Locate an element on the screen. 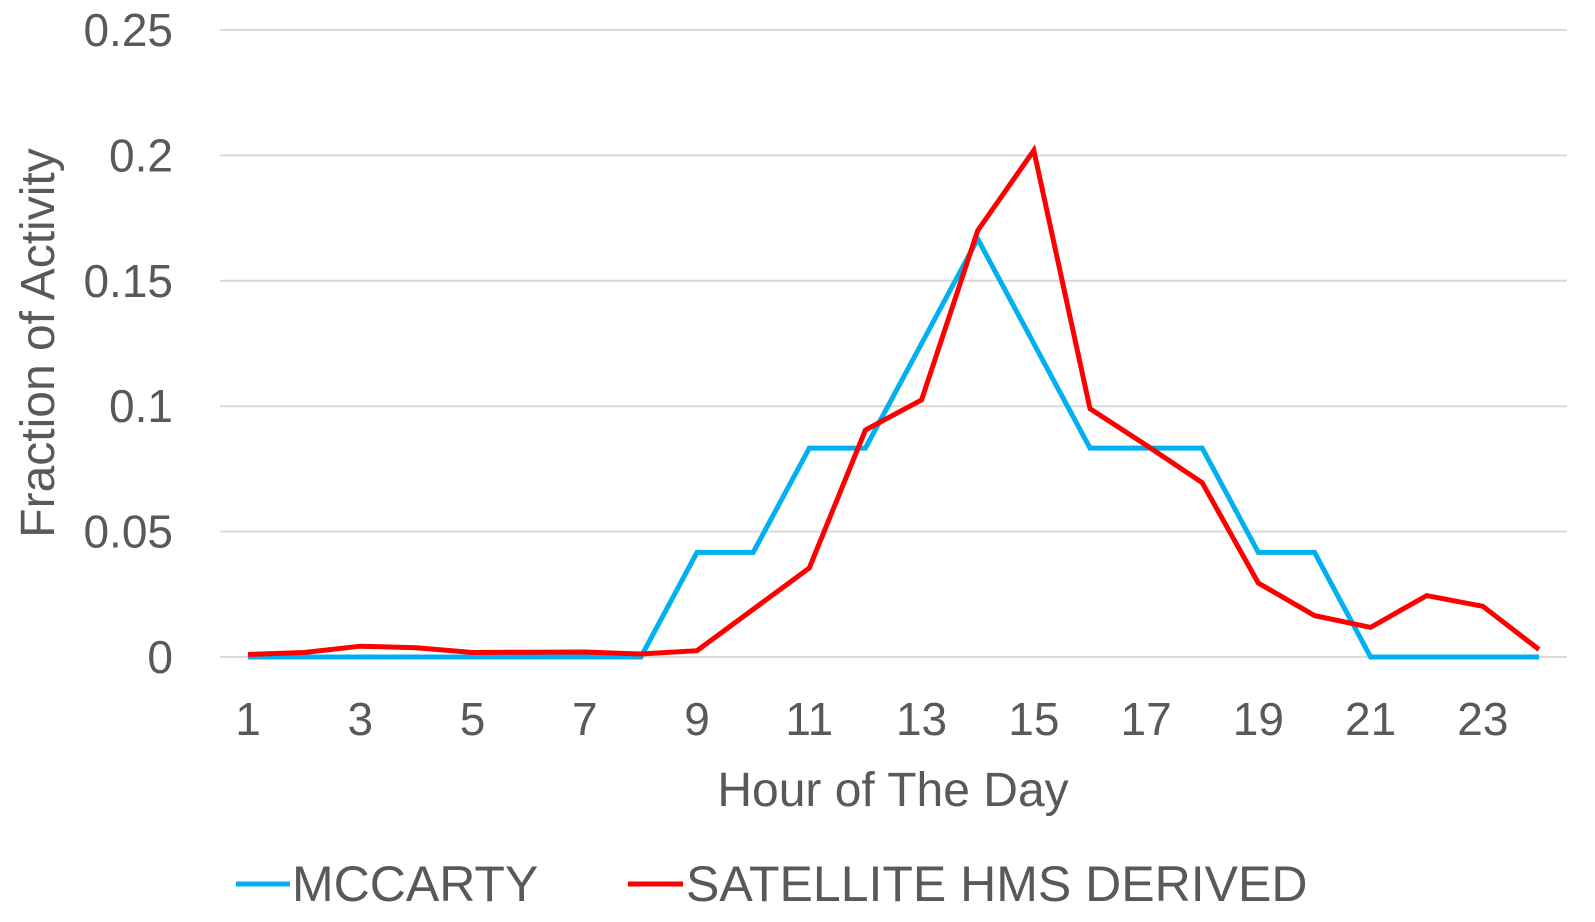 This screenshot has width=1595, height=922. x-tick-label: 17 is located at coordinates (1146, 719).